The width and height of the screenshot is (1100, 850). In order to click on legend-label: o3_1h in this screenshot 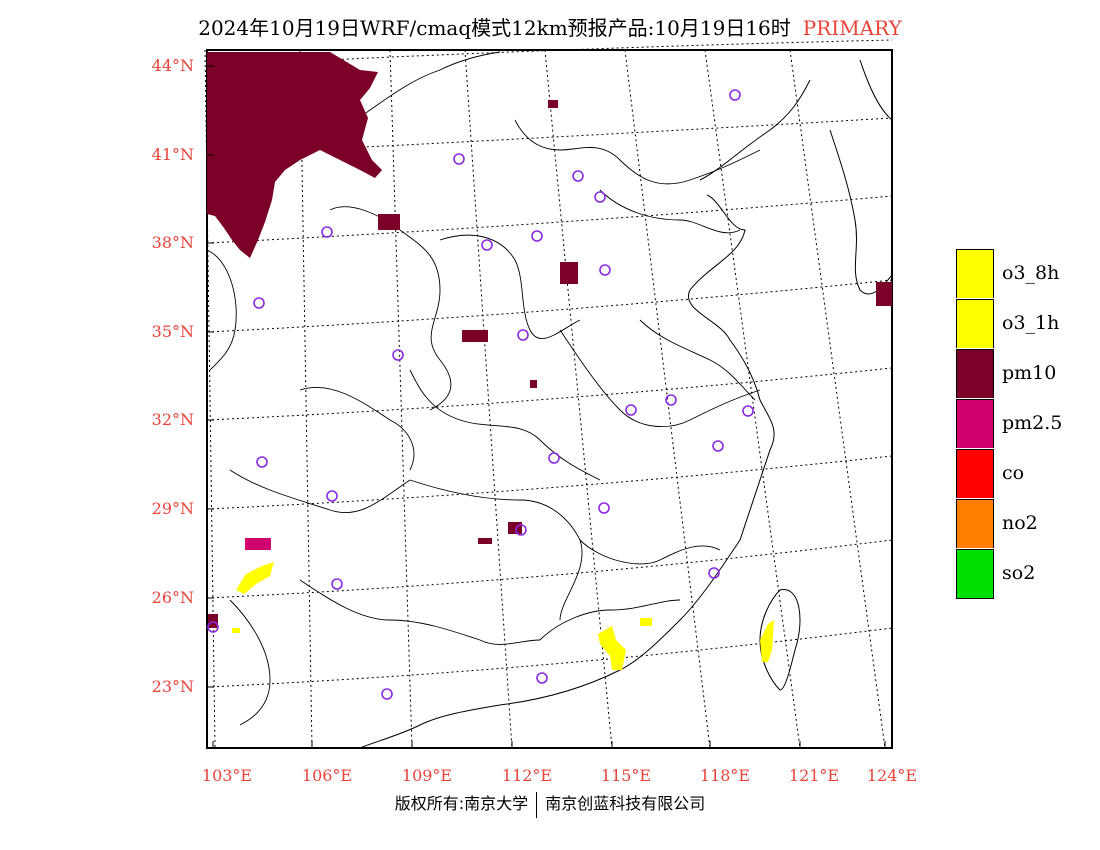, I will do `click(1031, 323)`.